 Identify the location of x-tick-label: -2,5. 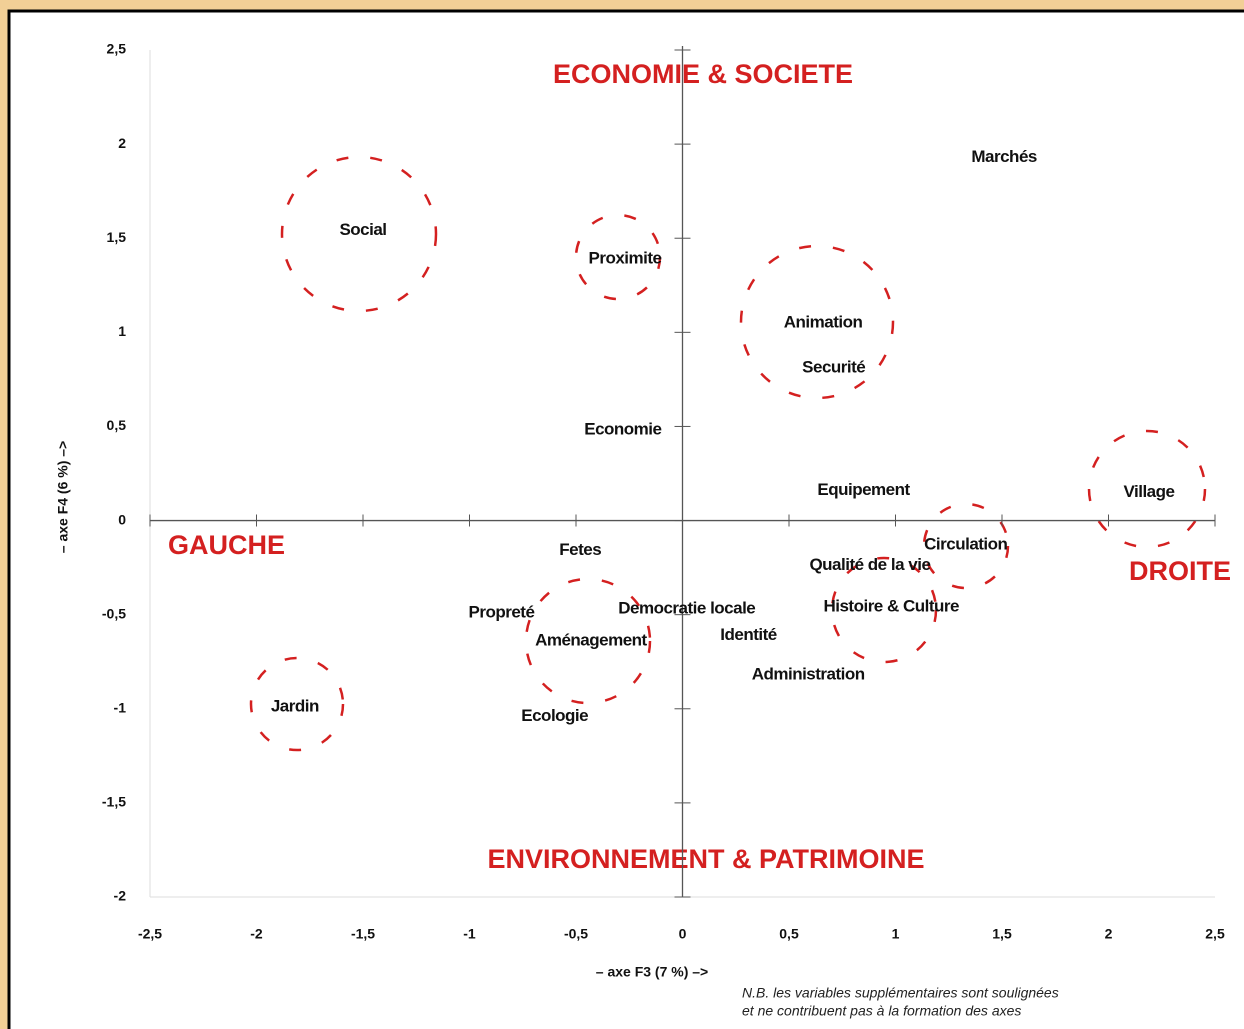
(150, 934).